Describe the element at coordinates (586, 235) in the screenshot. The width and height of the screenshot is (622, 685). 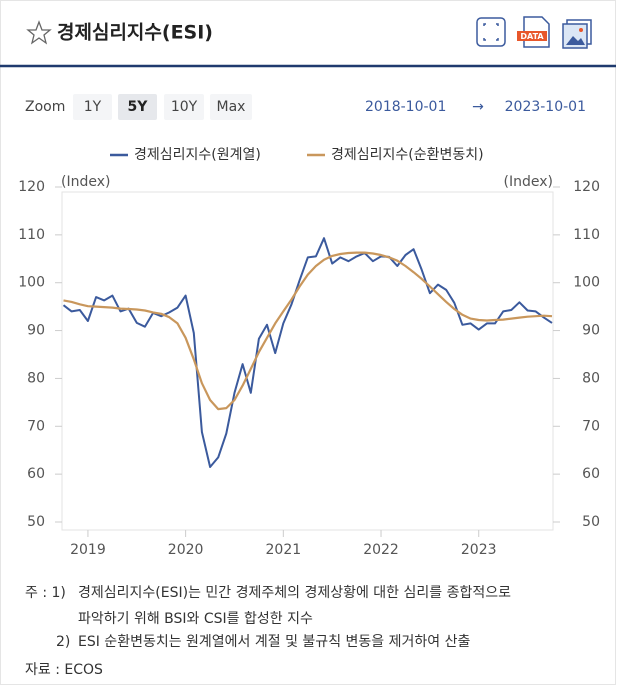
I see `y2-tick-label: 110` at that location.